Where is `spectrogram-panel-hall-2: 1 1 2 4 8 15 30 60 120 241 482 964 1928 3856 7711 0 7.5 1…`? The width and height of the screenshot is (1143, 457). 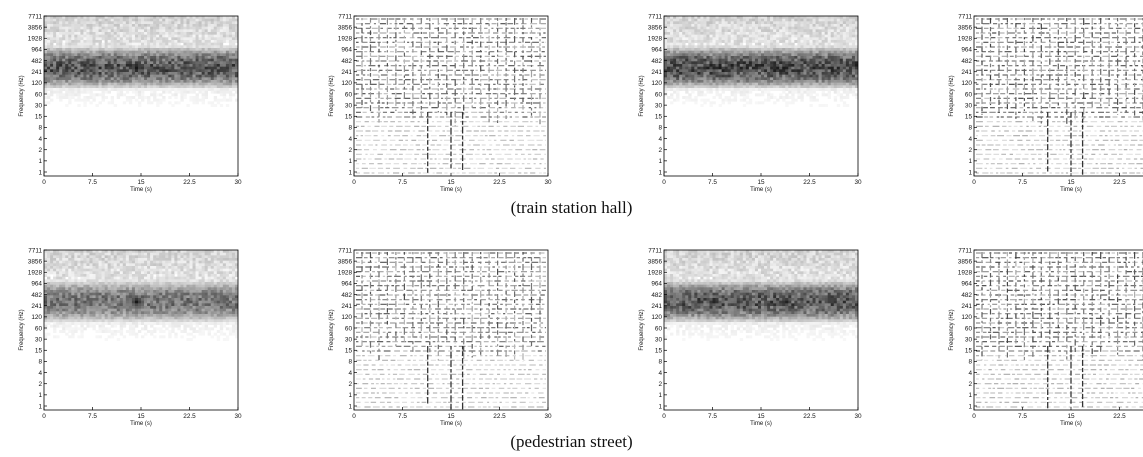
spectrogram-panel-hall-2: 1 1 2 4 8 15 30 60 120 241 482 964 1928 3856 7711 0 7.5 1… is located at coordinates (438, 104).